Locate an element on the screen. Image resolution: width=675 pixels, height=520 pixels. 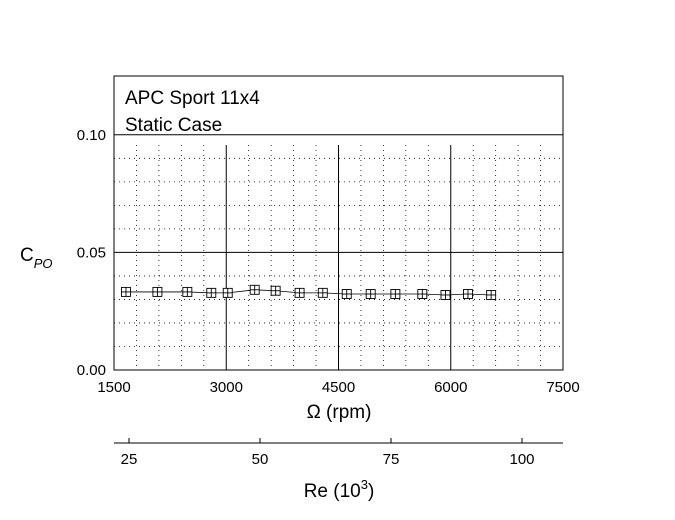
secondary-axis: 25 50 75 100 is located at coordinates (338, 453).